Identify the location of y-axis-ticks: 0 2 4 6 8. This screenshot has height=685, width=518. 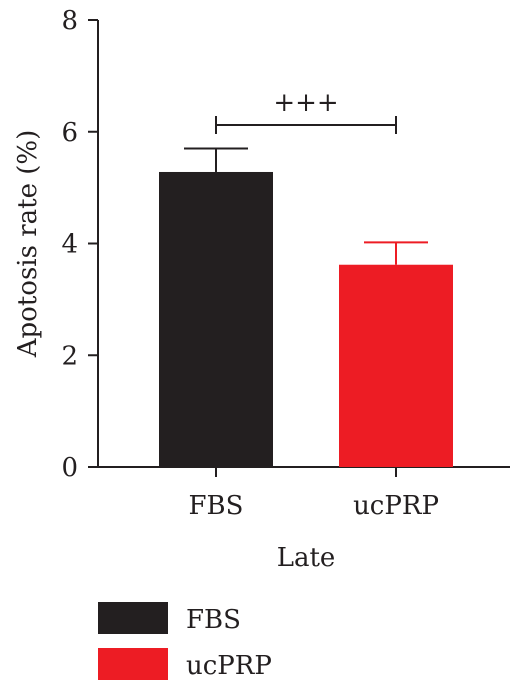
(79, 244).